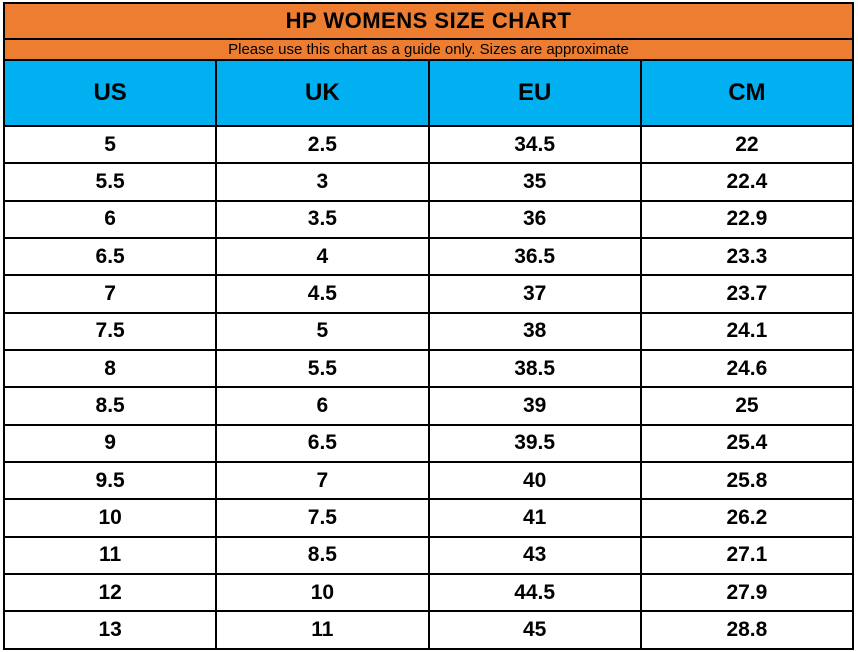 The height and width of the screenshot is (652, 858). I want to click on size-cell: 28.8, so click(747, 630).